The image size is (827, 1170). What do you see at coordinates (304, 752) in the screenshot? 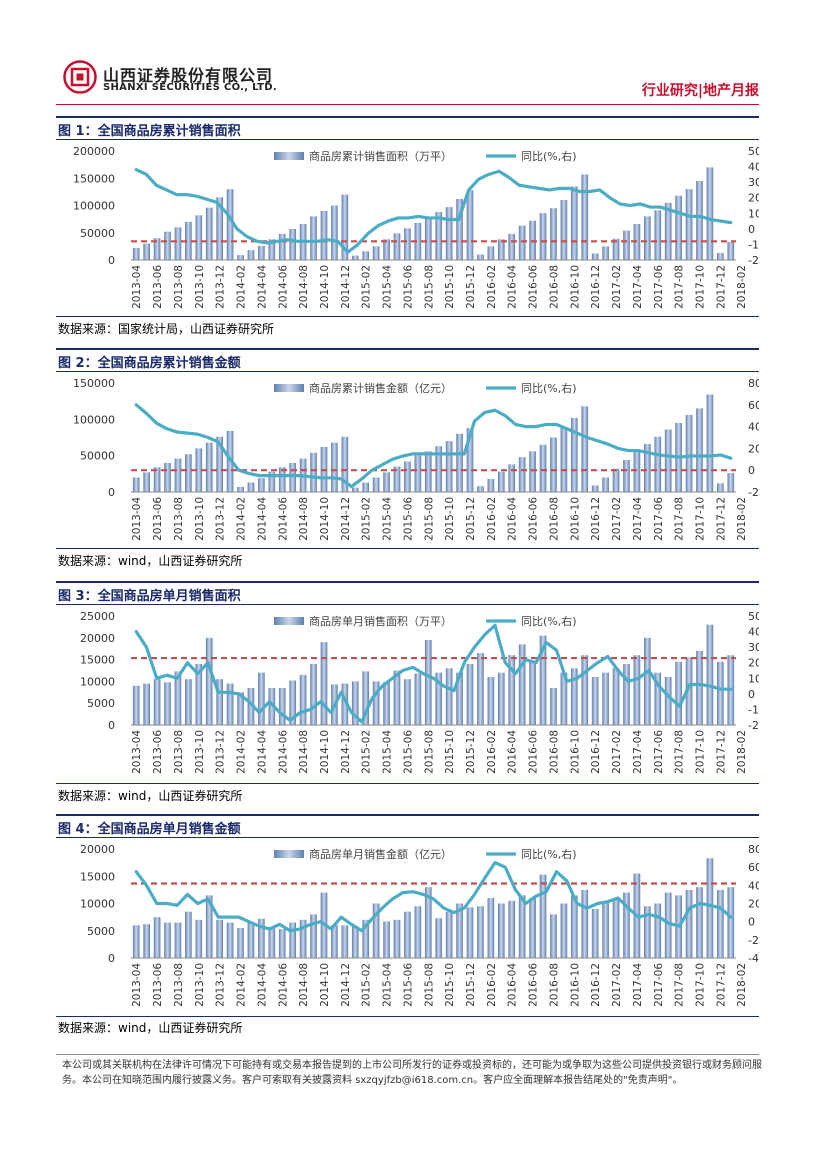
I see `x-tick-label: 2014-08` at bounding box center [304, 752].